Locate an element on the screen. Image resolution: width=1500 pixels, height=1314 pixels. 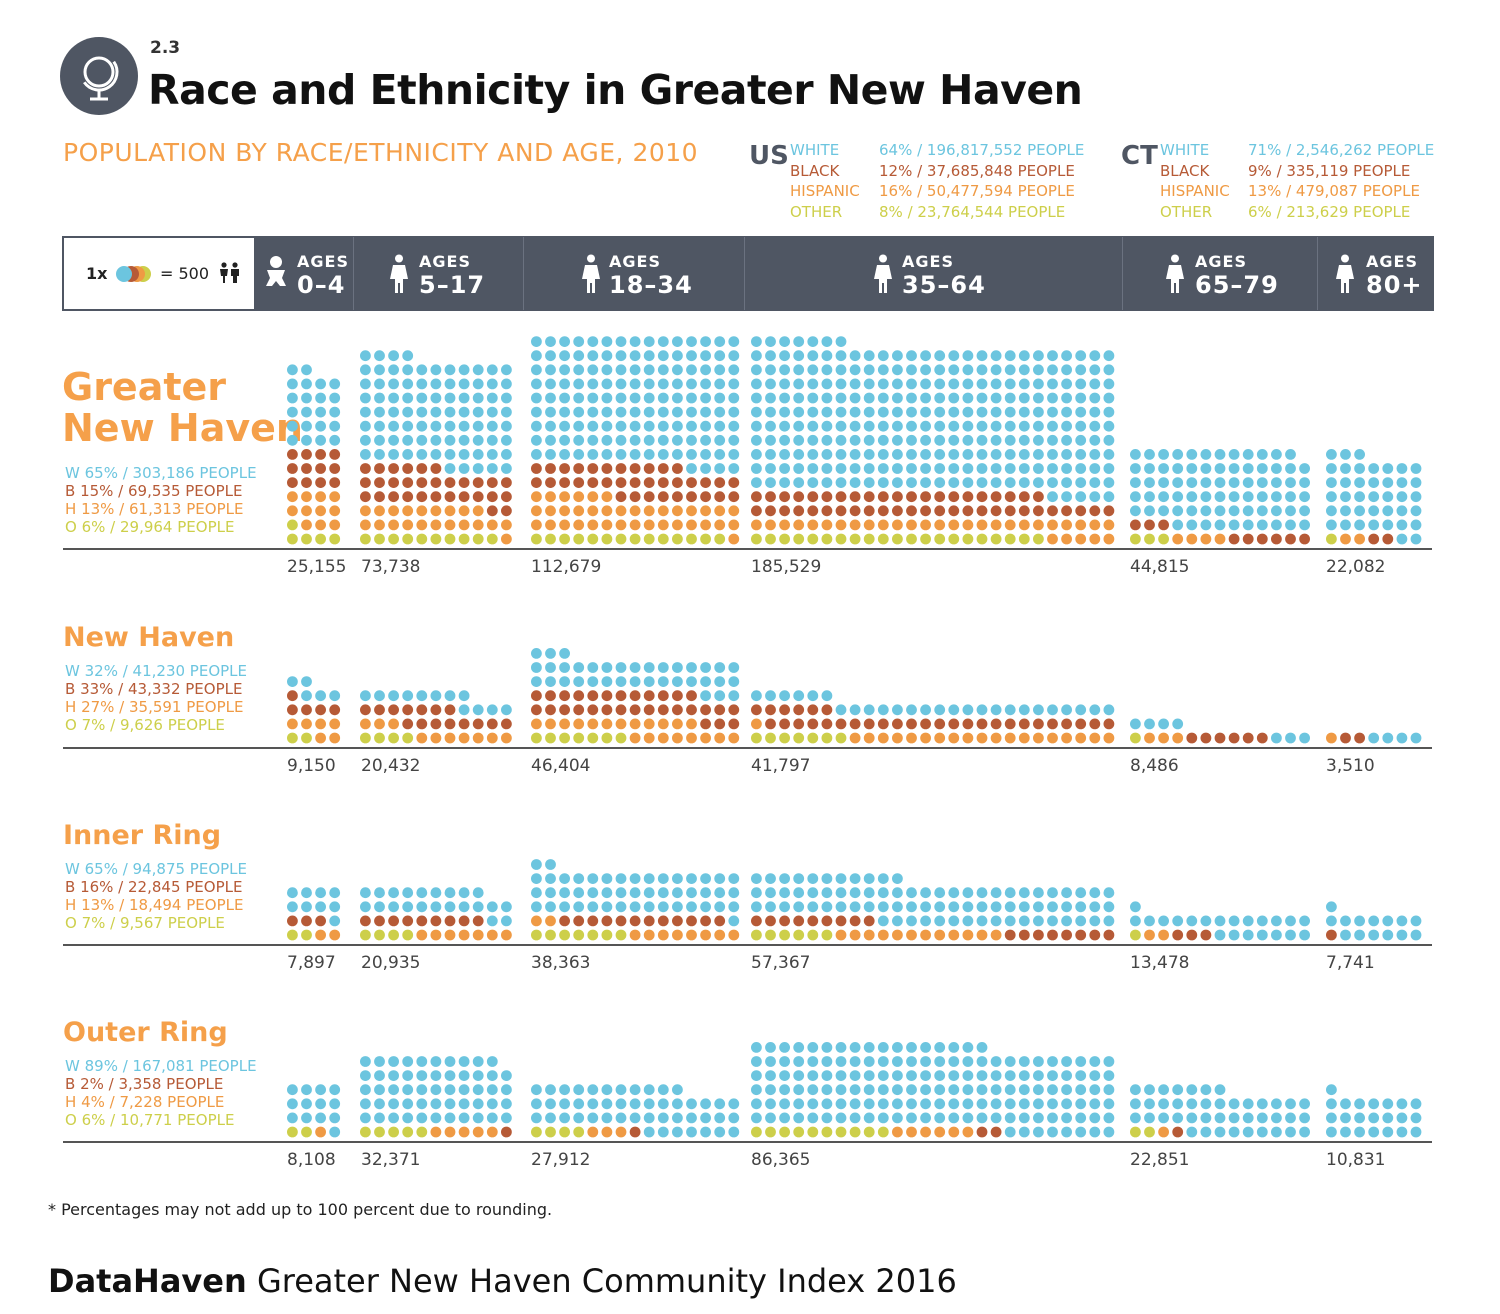
stat-prefix: O is located at coordinates (71, 527).